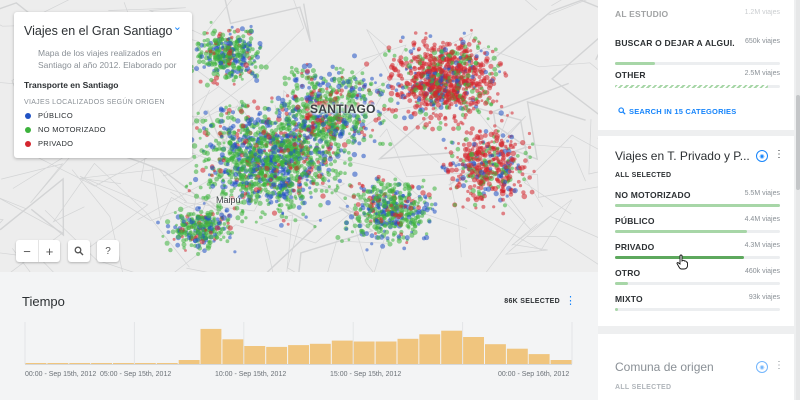 This screenshot has width=800, height=400. What do you see at coordinates (798, 142) in the screenshot?
I see `sidebar-scrollbar-thumb` at bounding box center [798, 142].